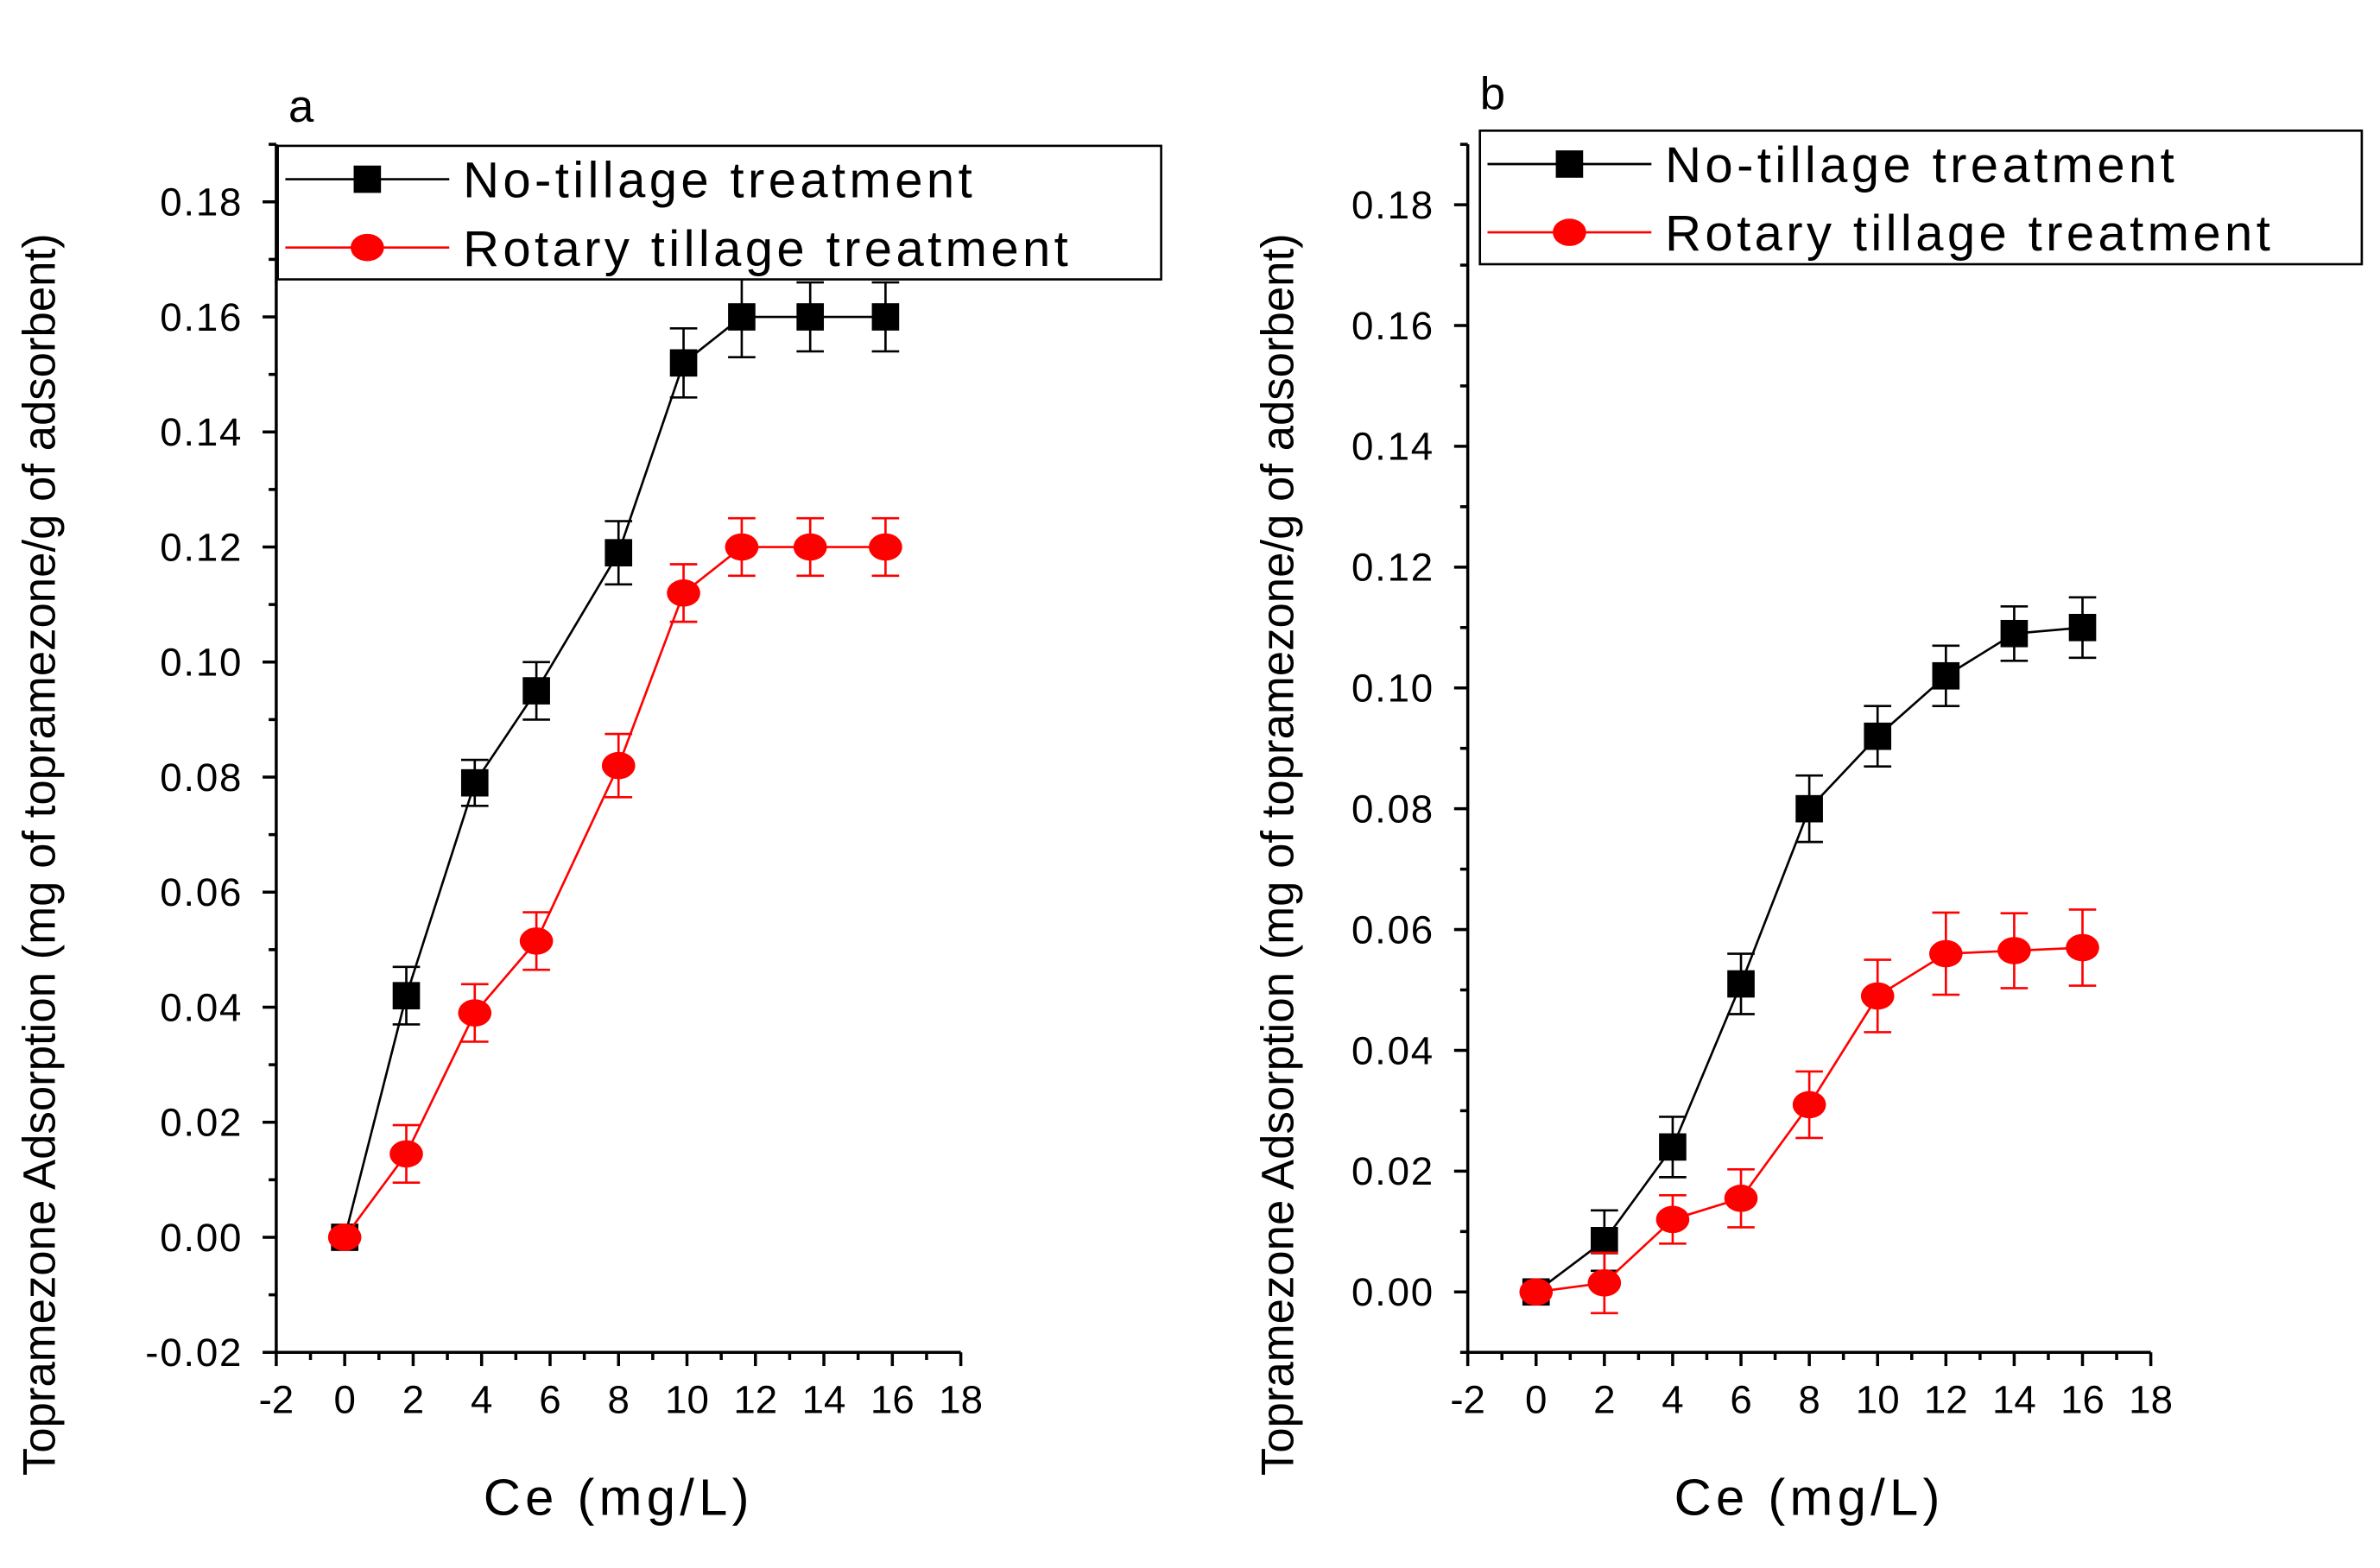 The width and height of the screenshot is (2380, 1568). Describe the element at coordinates (194, 1353) in the screenshot. I see `y-tick-label: -0.02` at that location.